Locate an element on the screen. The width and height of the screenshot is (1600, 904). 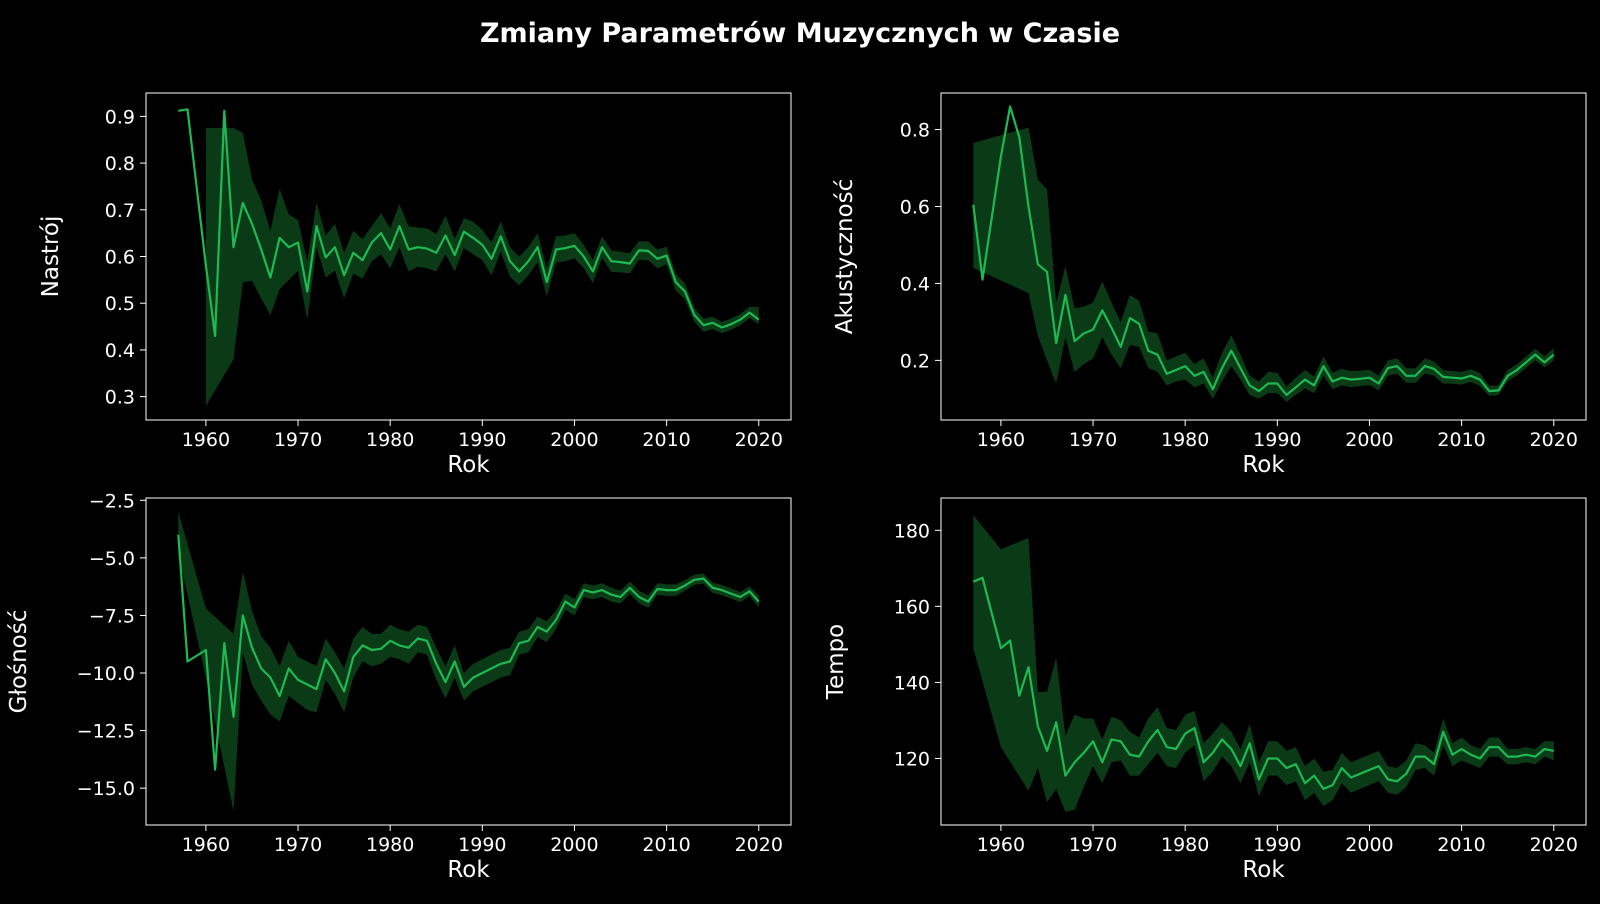
loudness-xtick-label: 2020 is located at coordinates (759, 845).